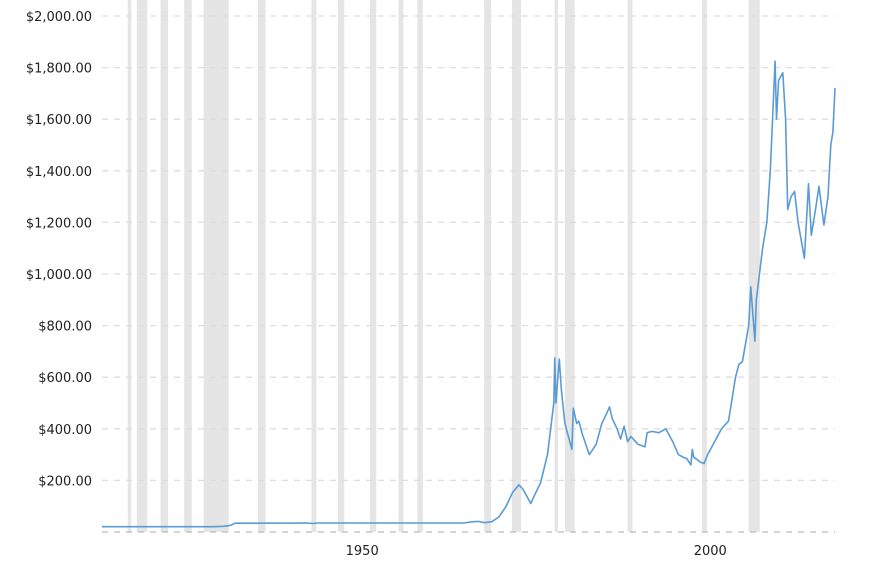 This screenshot has width=888, height=564. I want to click on y-tick-label: $600.00, so click(65, 378).